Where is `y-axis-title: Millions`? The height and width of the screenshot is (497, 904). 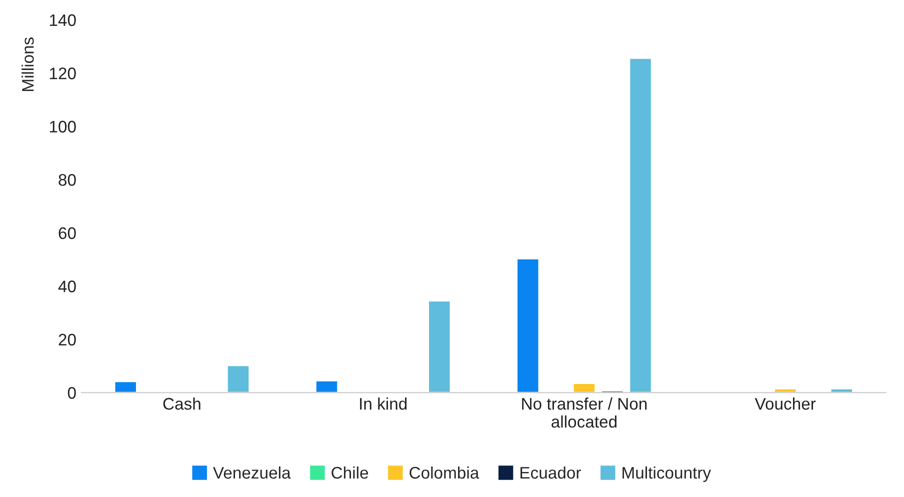
y-axis-title: Millions is located at coordinates (28, 64).